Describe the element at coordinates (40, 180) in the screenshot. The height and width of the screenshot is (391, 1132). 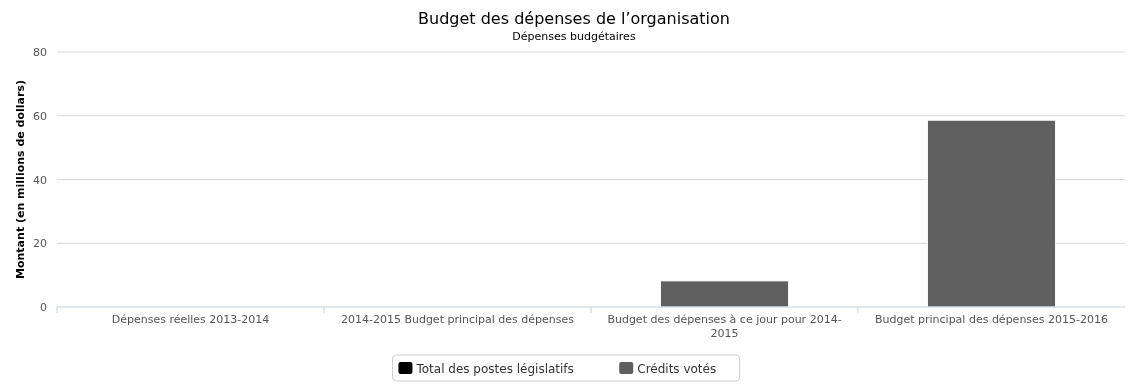
I see `y-tick-label: 40` at that location.